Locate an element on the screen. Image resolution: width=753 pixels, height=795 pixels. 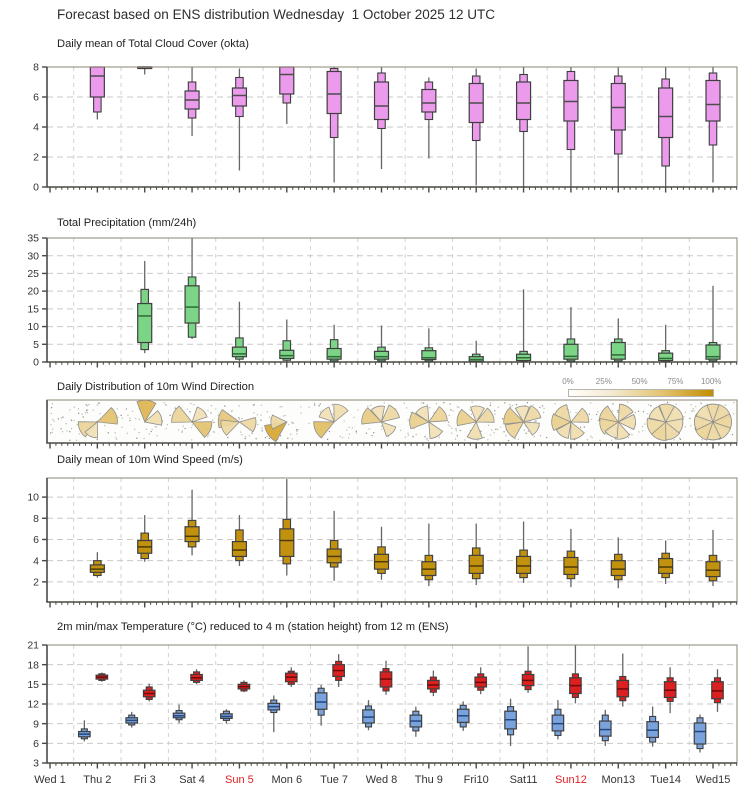
day-label: Tue 7 is located at coordinates (334, 780).